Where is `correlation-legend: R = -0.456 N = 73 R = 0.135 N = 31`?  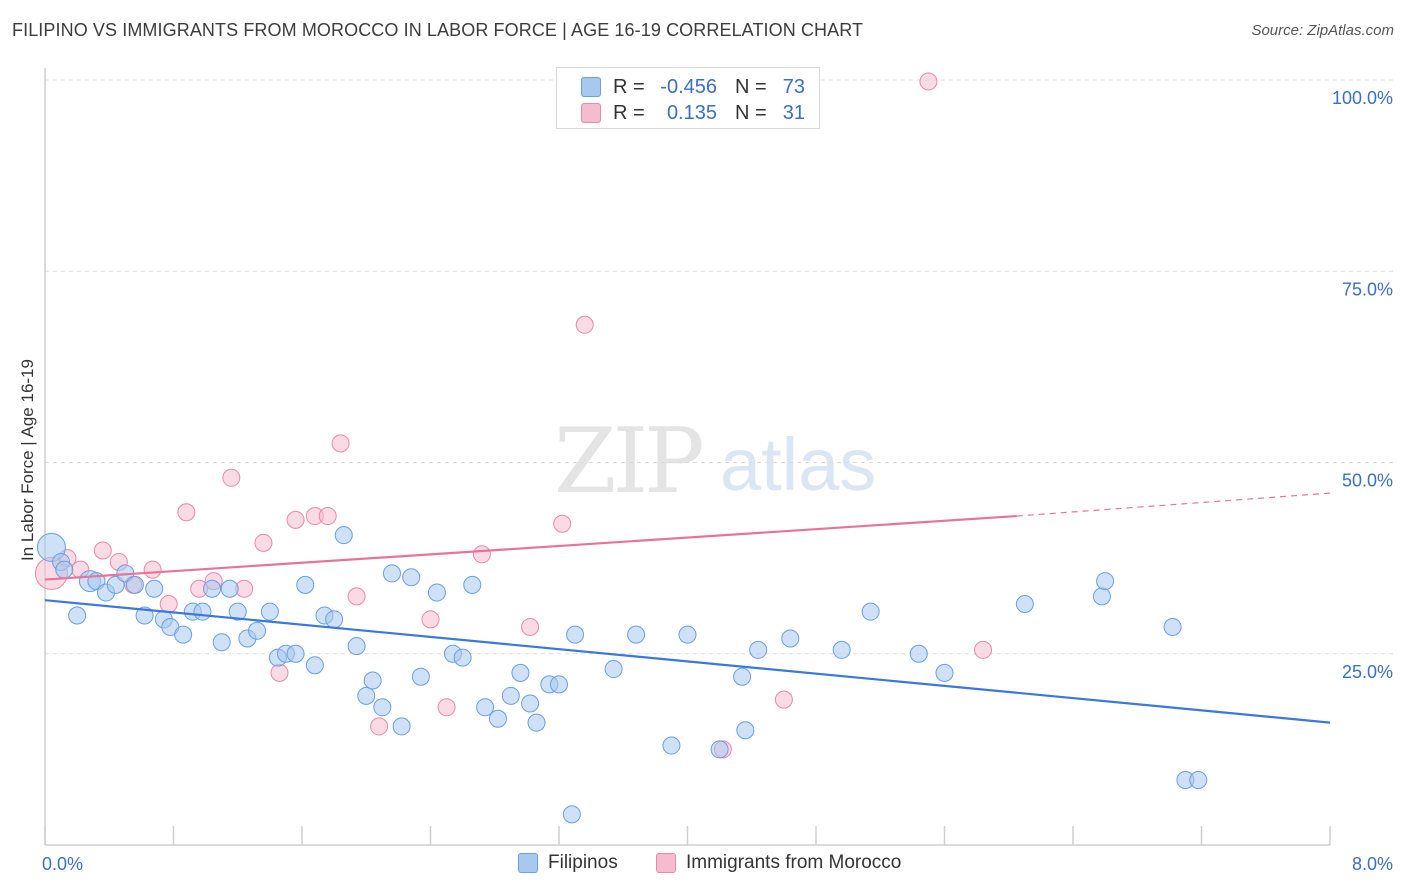
correlation-legend: R = -0.456 N = 73 R = 0.135 N = 31 is located at coordinates (688, 98).